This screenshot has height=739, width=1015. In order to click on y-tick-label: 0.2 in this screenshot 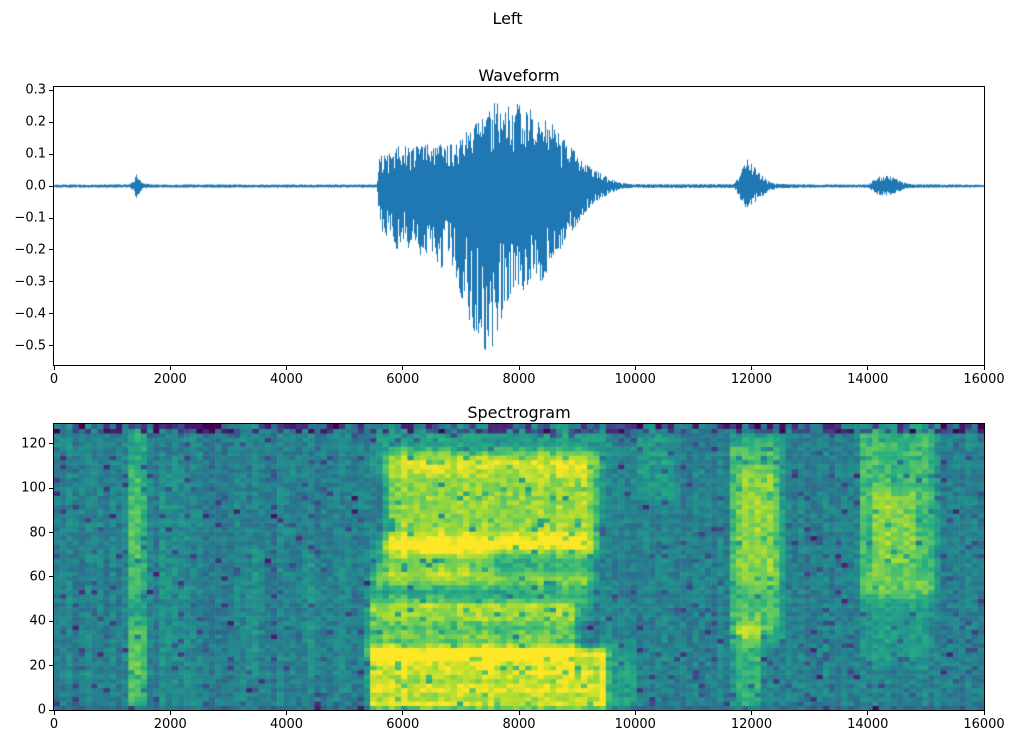, I will do `click(35, 122)`.